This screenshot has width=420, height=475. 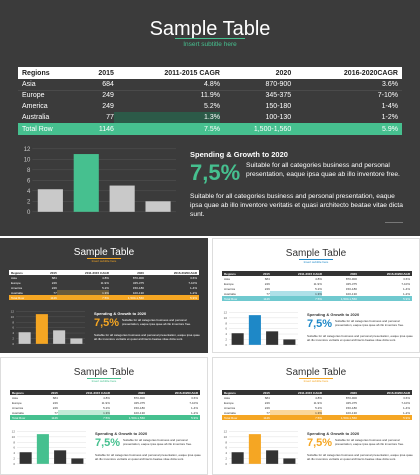 I want to click on table-row: America 249 5.2% 150-180 1-4%, so click(x=210, y=106).